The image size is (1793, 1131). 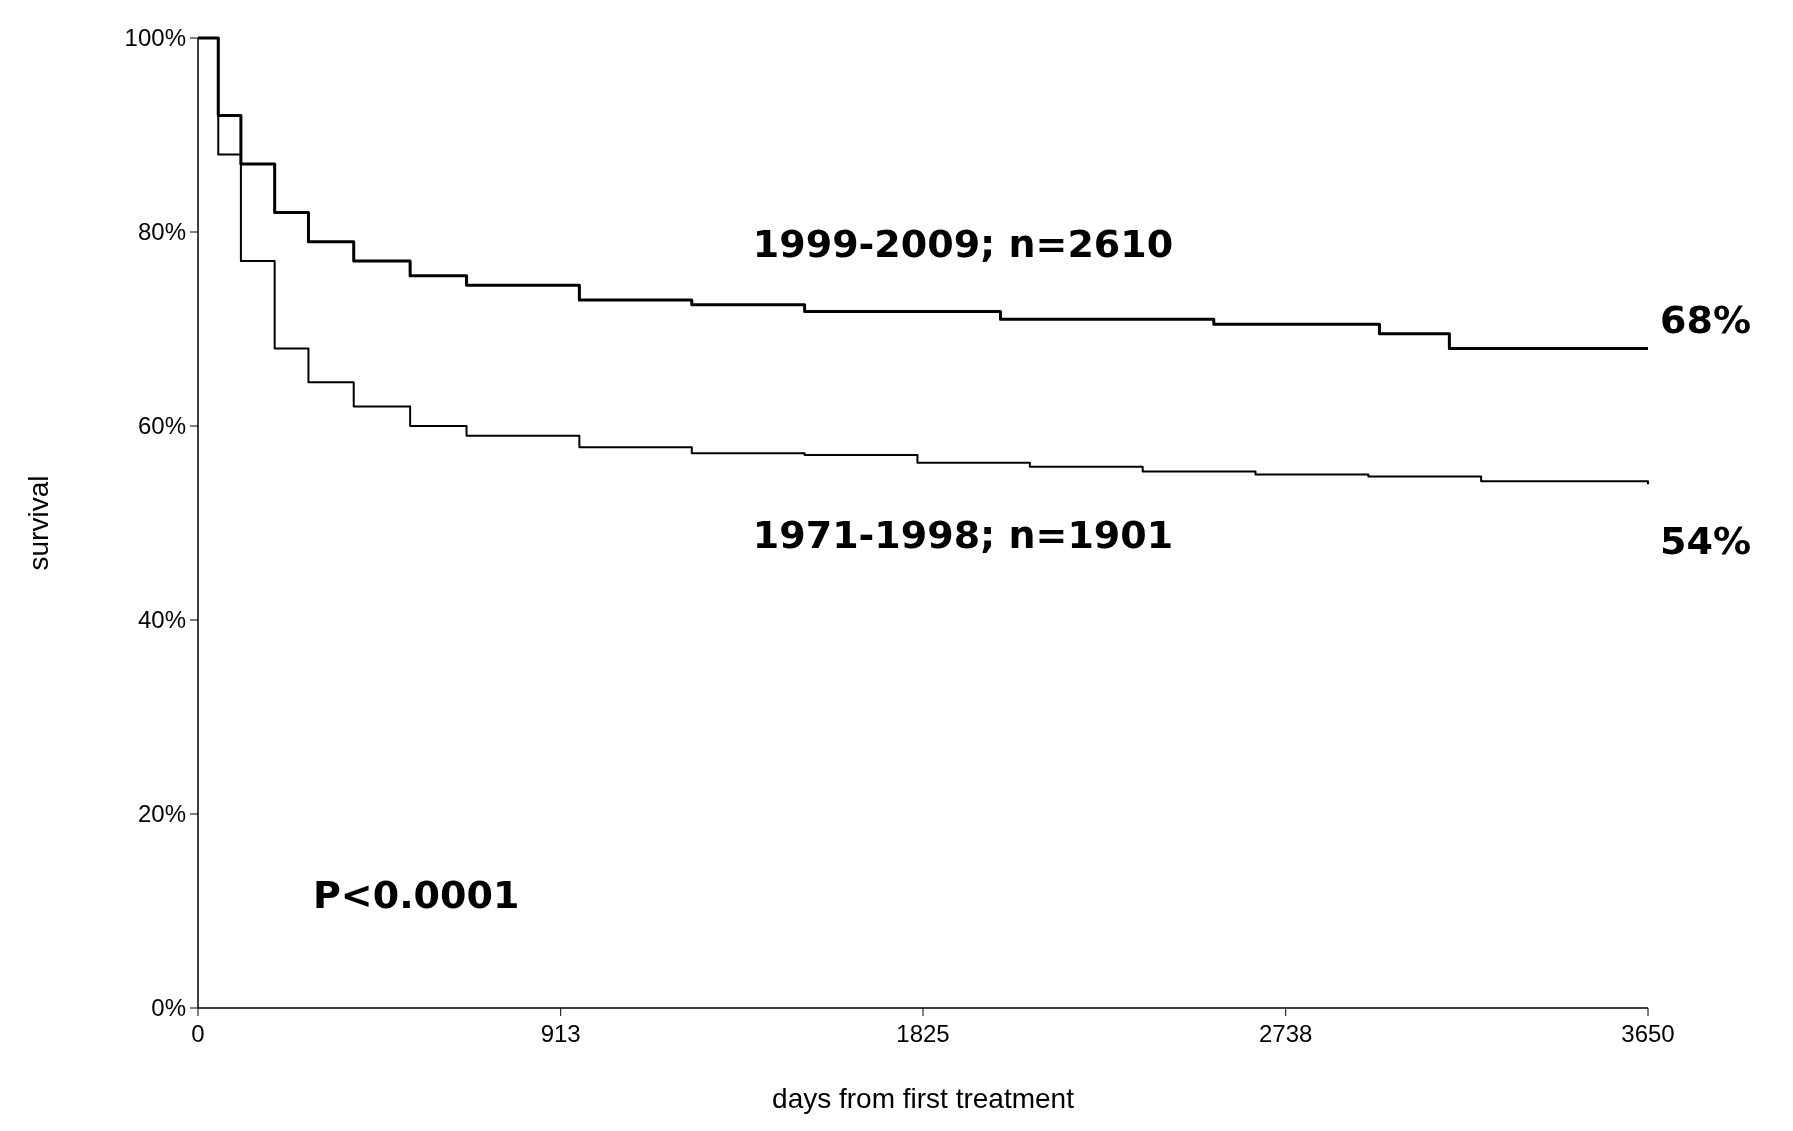 What do you see at coordinates (963, 243) in the screenshot?
I see `series-label: 1999-2009; n=2610` at bounding box center [963, 243].